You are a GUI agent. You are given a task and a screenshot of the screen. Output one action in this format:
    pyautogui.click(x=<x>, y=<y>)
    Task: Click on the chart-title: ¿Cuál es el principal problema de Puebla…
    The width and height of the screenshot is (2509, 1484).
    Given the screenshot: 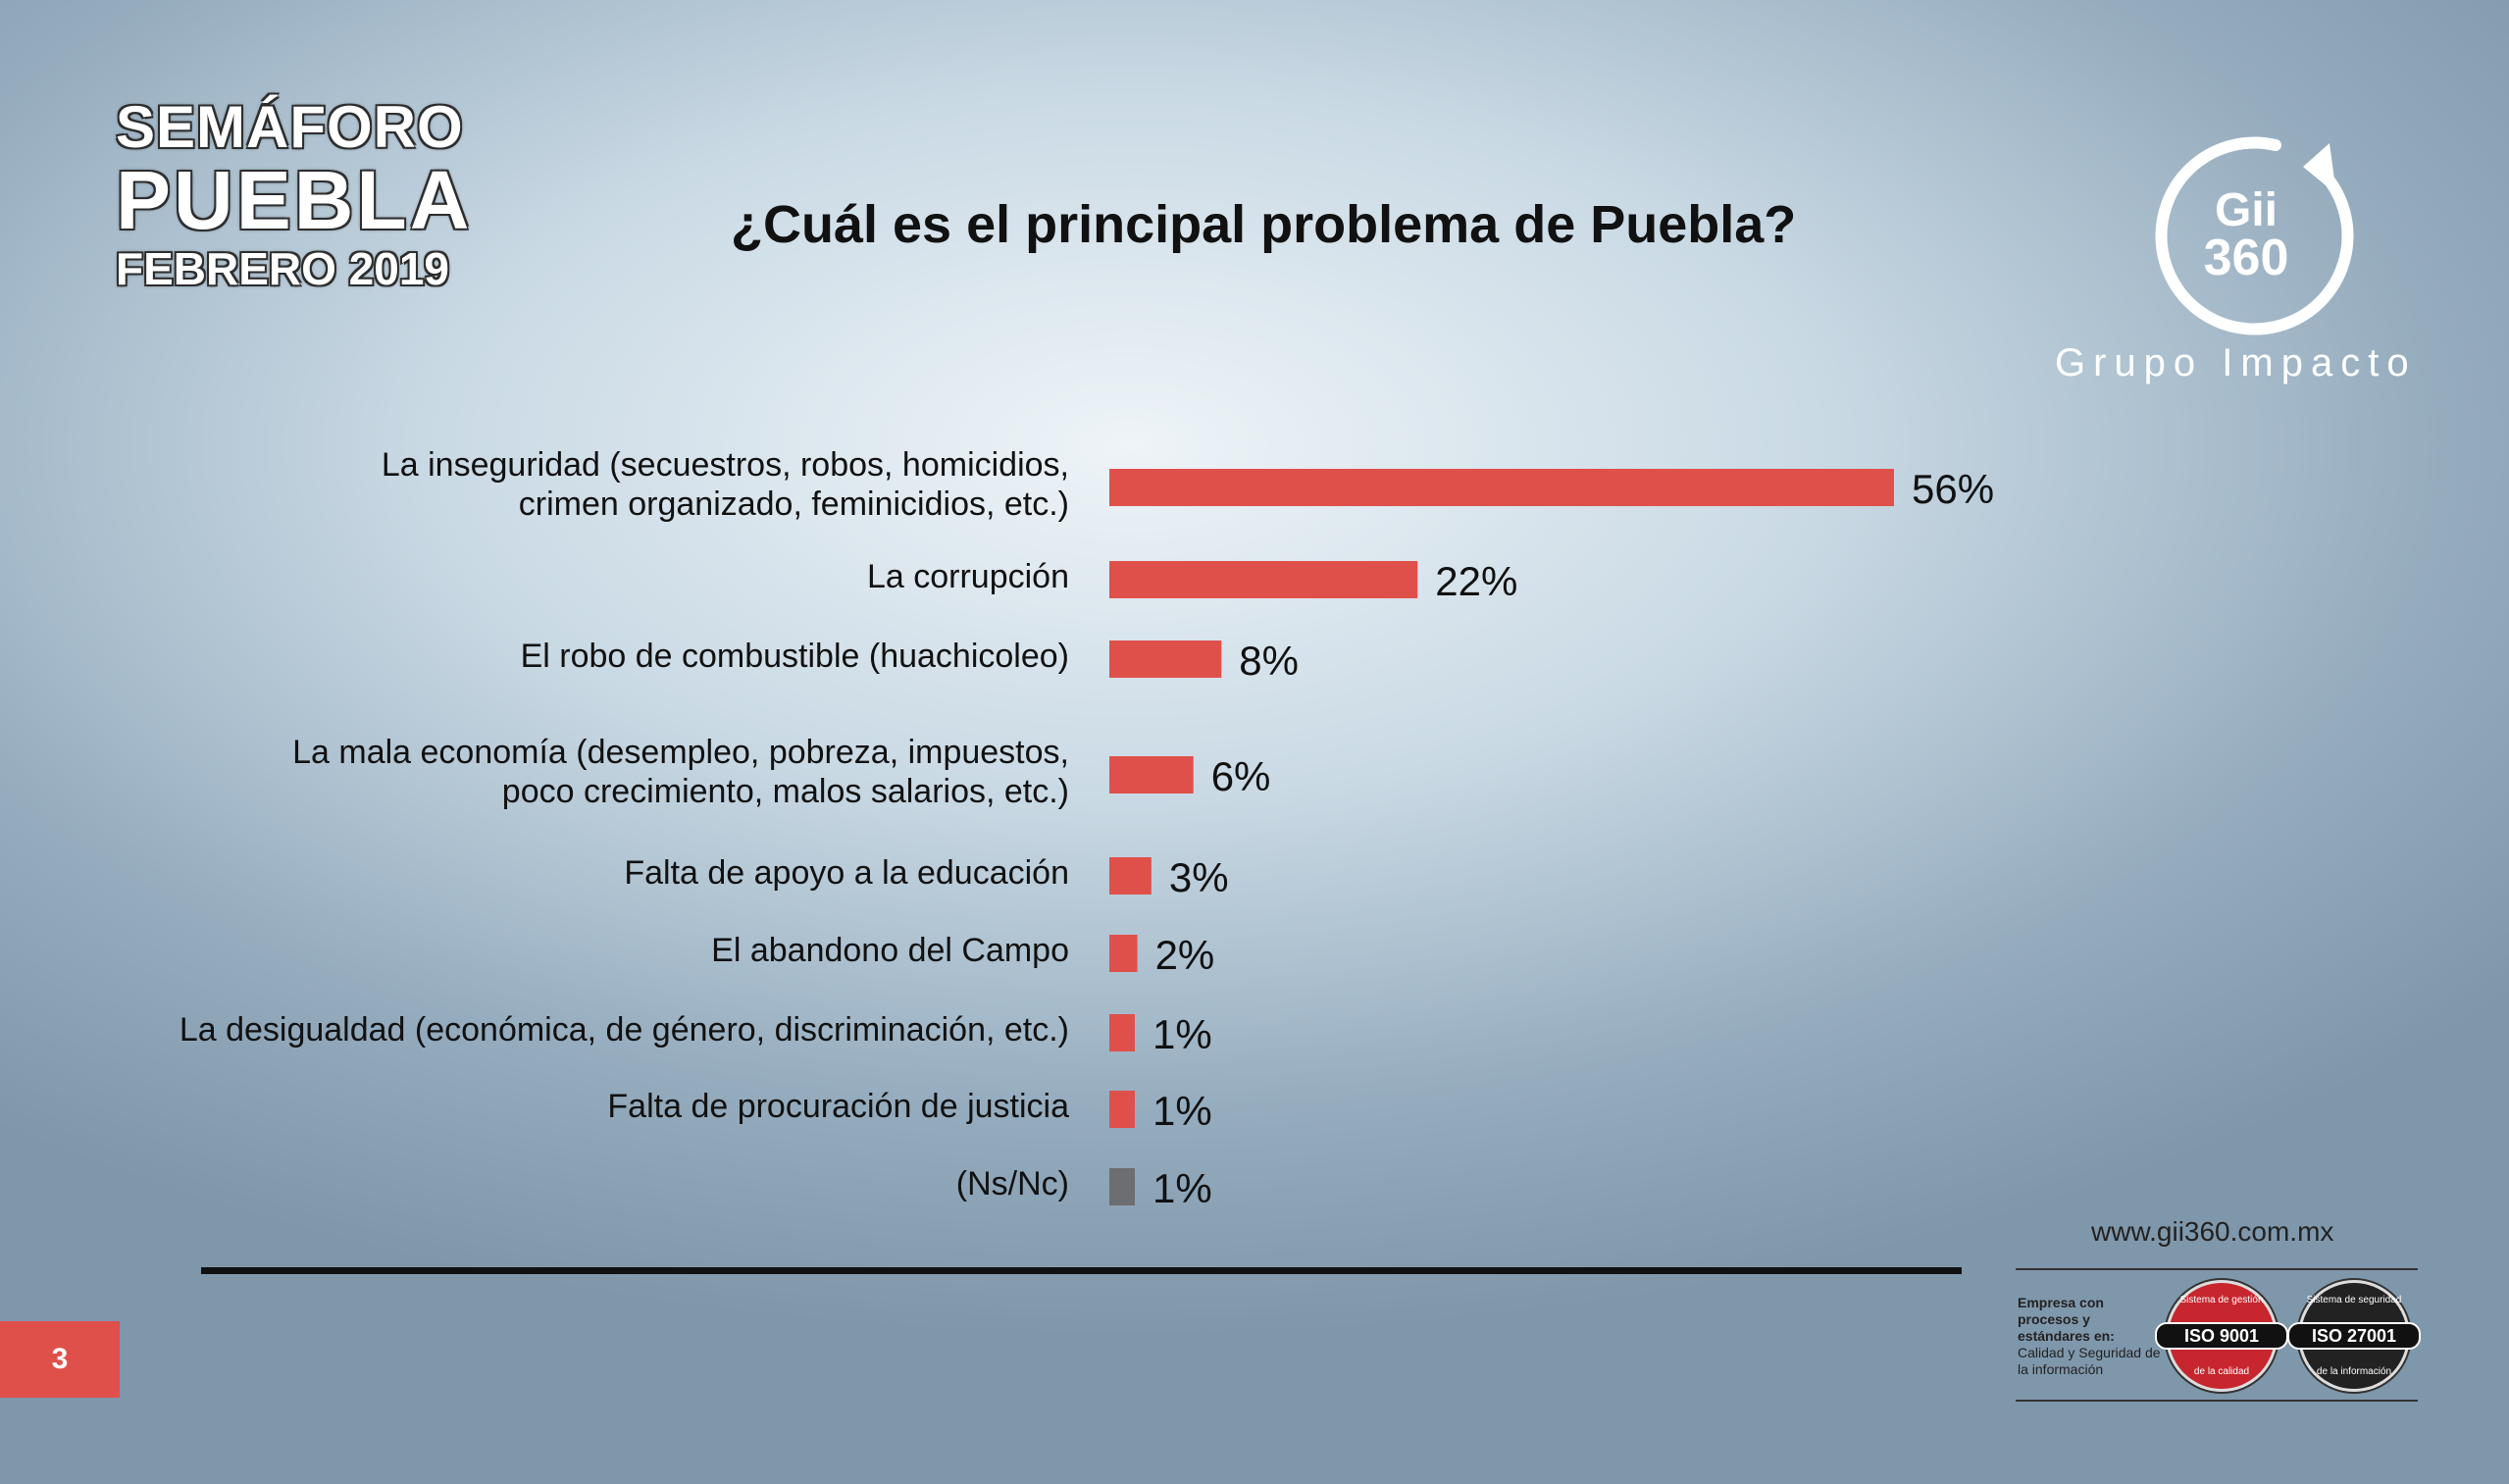 What is the action you would take?
    pyautogui.click(x=1264, y=225)
    